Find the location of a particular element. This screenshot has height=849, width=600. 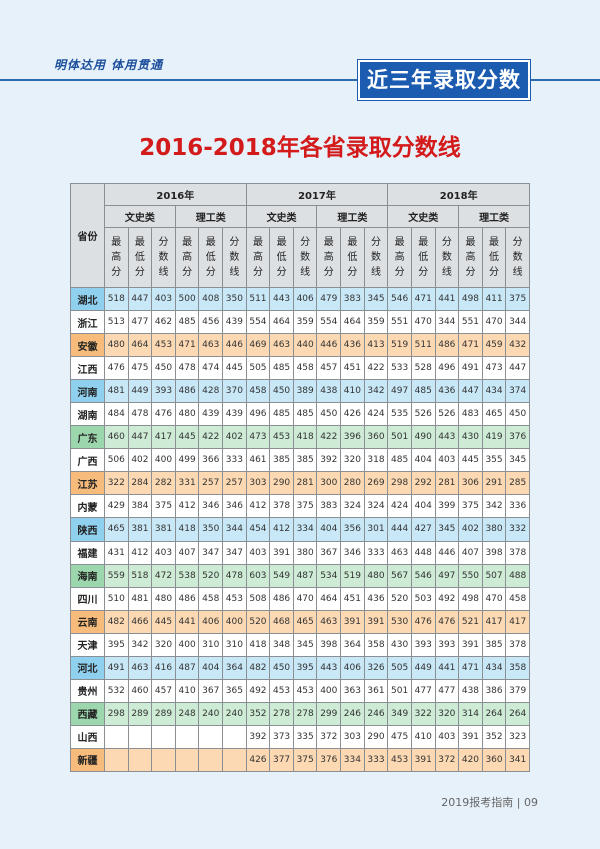

score-cell: 533 is located at coordinates (399, 368).